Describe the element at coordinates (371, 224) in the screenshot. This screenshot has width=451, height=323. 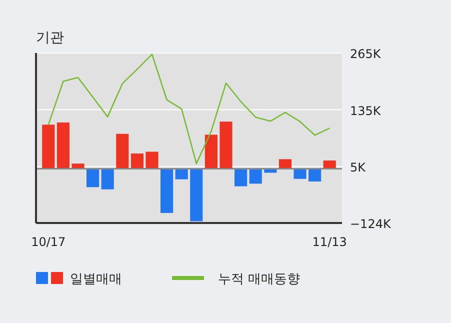
I see `y-tick-label: −124K` at that location.